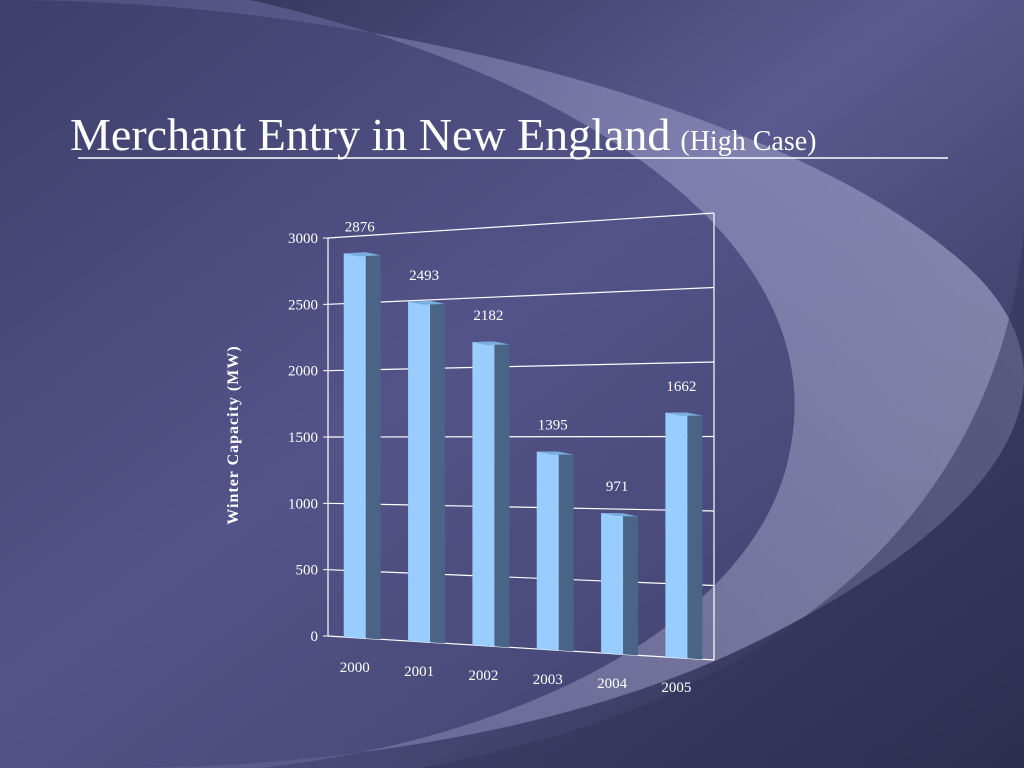 The image size is (1024, 768). I want to click on y-tick-label: 2000, so click(303, 372).